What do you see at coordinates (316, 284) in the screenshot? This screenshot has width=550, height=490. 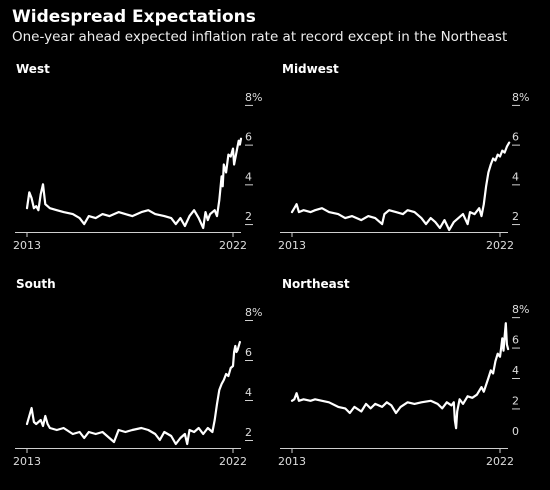 I see `panel-title: Northeast` at bounding box center [316, 284].